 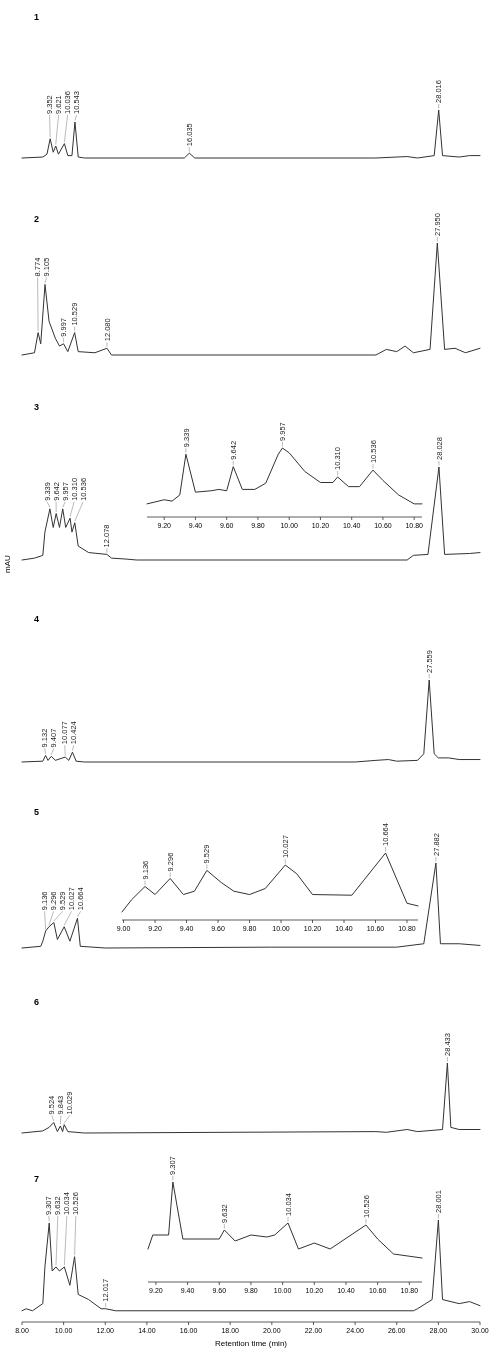 What do you see at coordinates (37, 1179) in the screenshot?
I see `chart-title: 7` at bounding box center [37, 1179].